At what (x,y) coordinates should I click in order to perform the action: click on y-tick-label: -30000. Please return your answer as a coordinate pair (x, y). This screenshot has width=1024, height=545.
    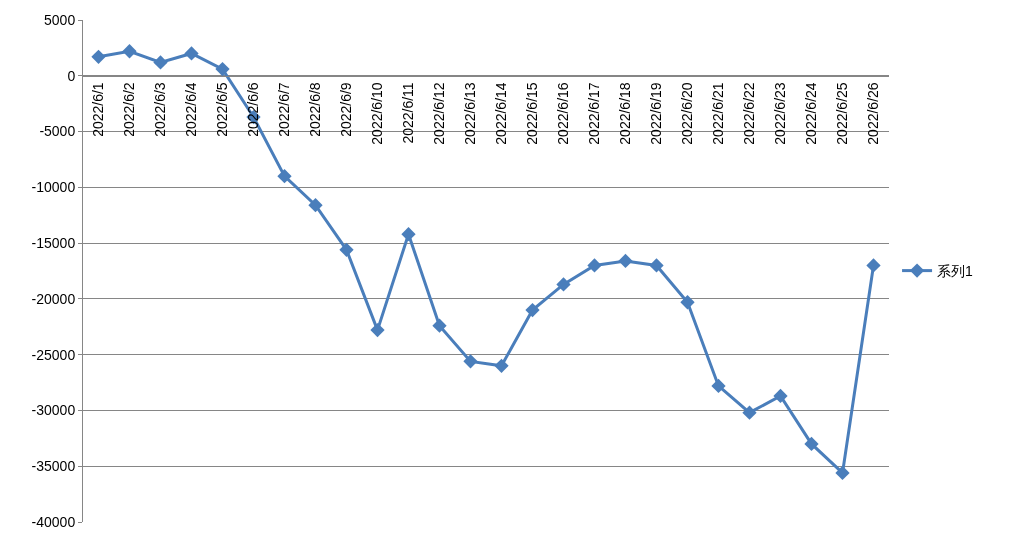
    Looking at the image, I should click on (53, 410).